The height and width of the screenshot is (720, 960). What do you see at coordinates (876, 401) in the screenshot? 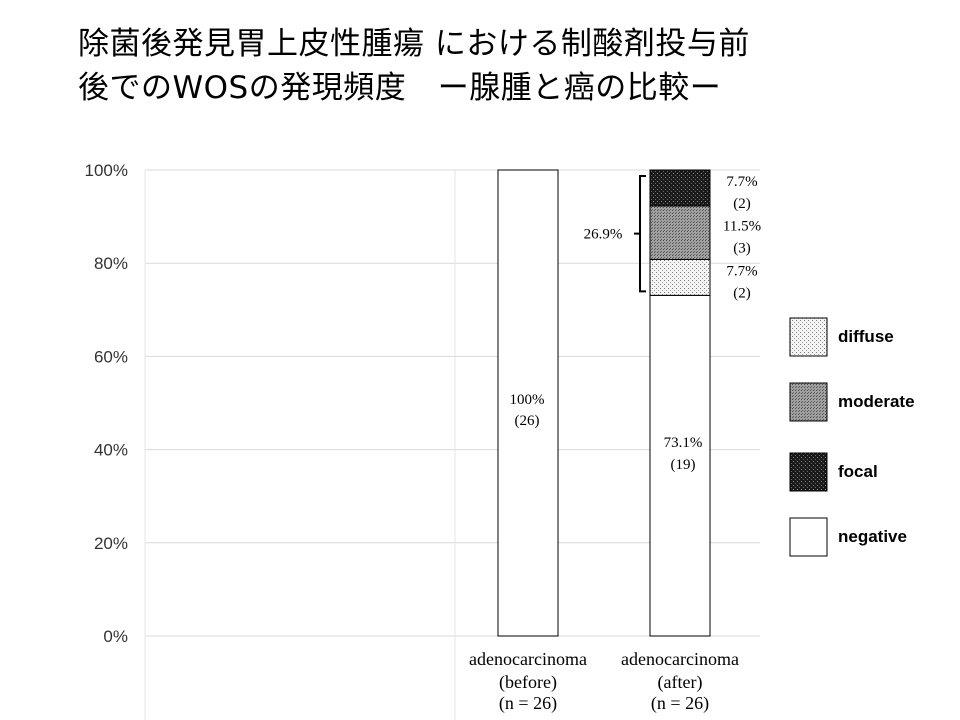
I see `legend-label-moderate: moderate` at bounding box center [876, 401].